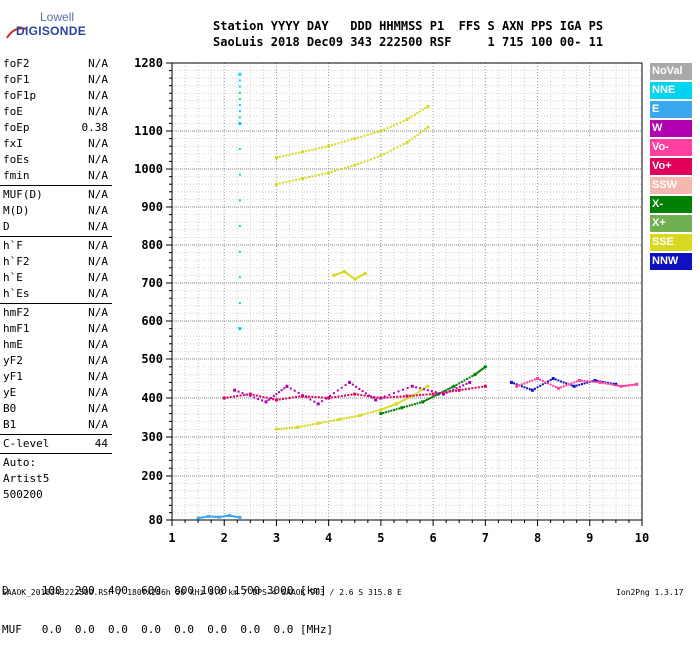 The width and height of the screenshot is (700, 649). What do you see at coordinates (56, 444) in the screenshot?
I see `param-row: C-level 44` at bounding box center [56, 444].